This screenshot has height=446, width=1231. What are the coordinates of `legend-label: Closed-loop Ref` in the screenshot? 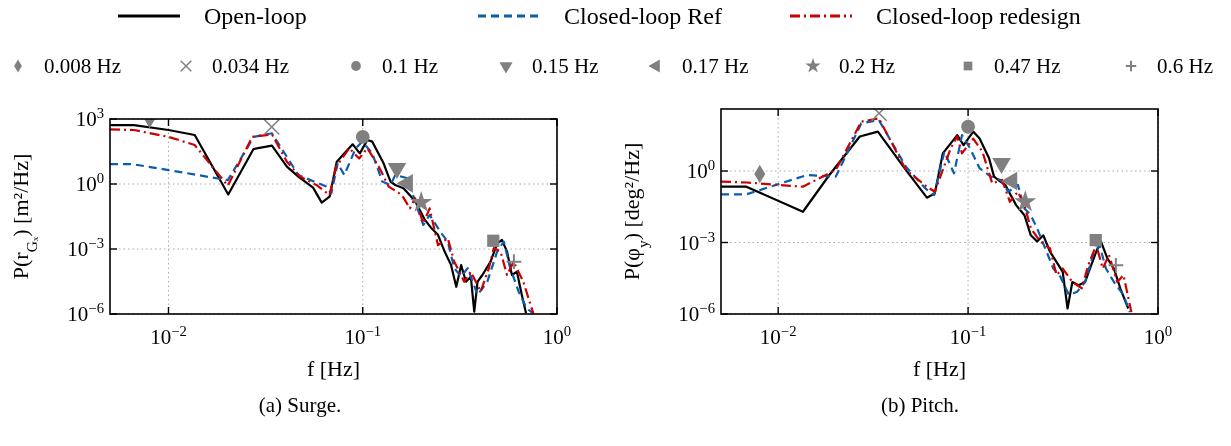 It's located at (643, 16).